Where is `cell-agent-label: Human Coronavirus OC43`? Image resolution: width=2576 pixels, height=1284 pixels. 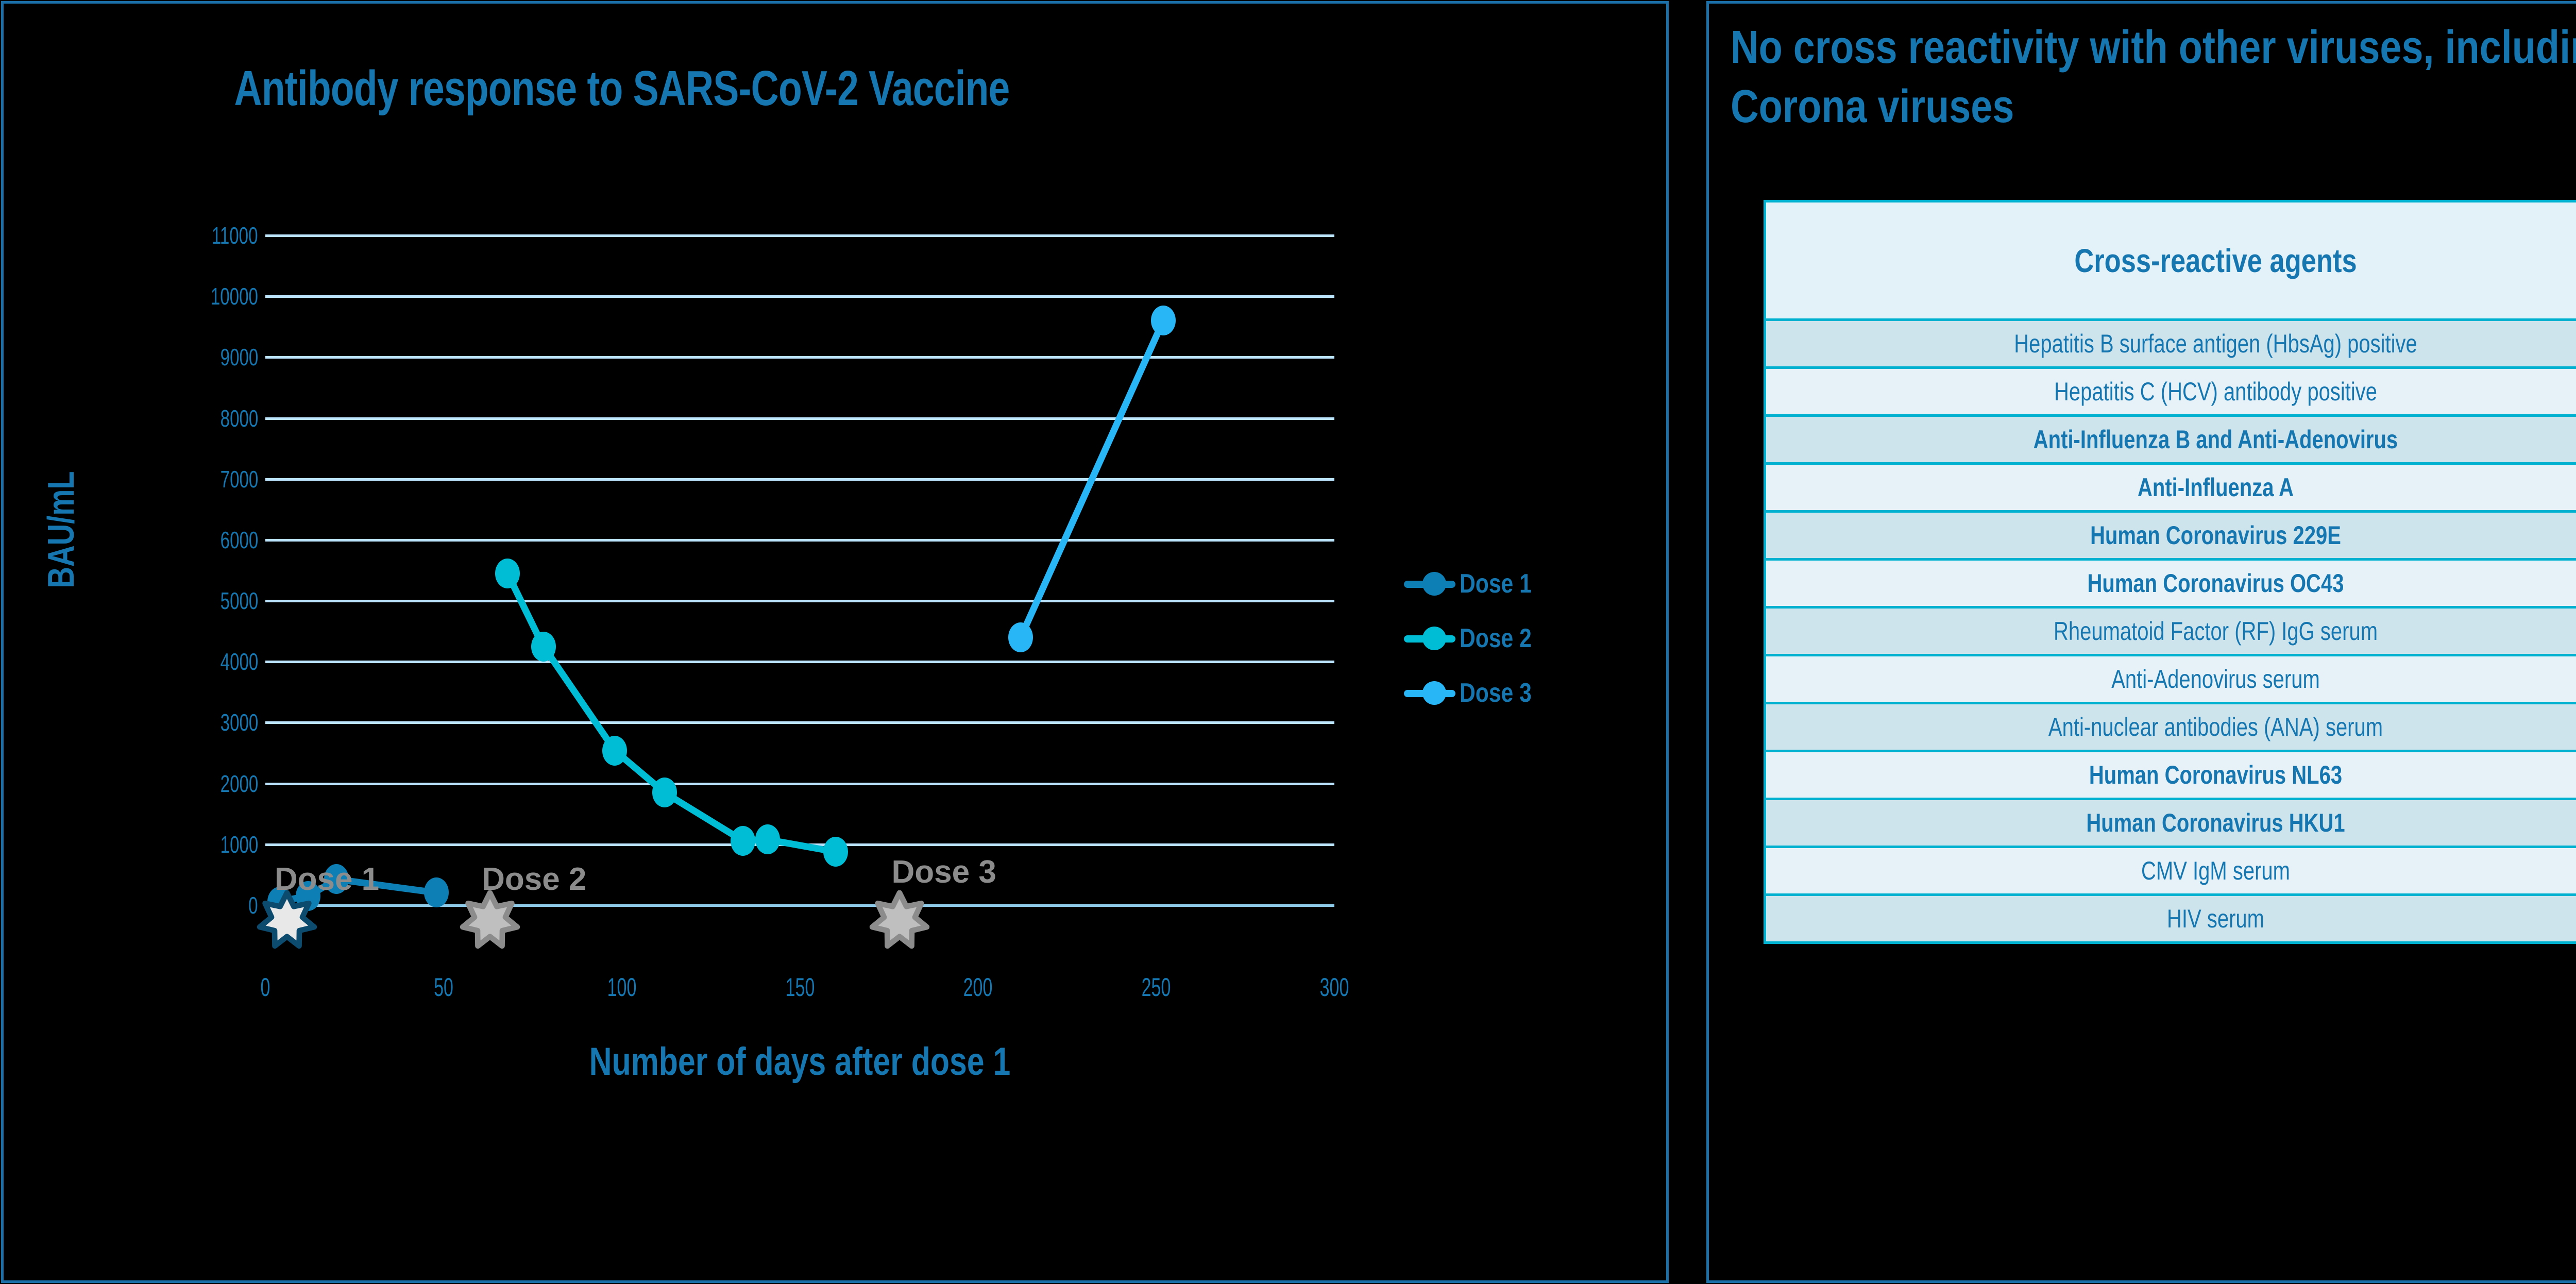
cell-agent-label: Human Coronavirus OC43 is located at coordinates (2215, 584).